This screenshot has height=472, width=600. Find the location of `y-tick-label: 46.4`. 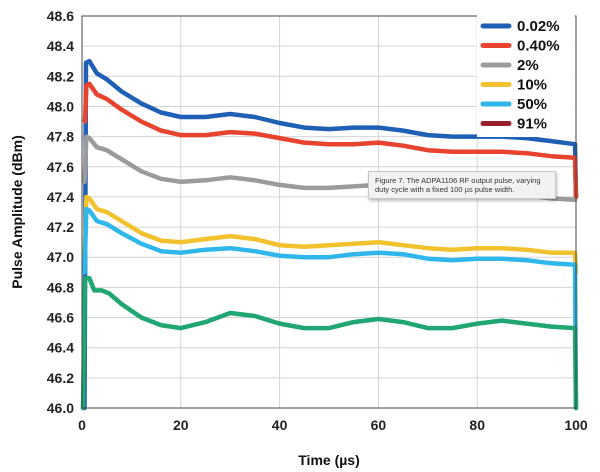

y-tick-label: 46.4 is located at coordinates (60, 348).